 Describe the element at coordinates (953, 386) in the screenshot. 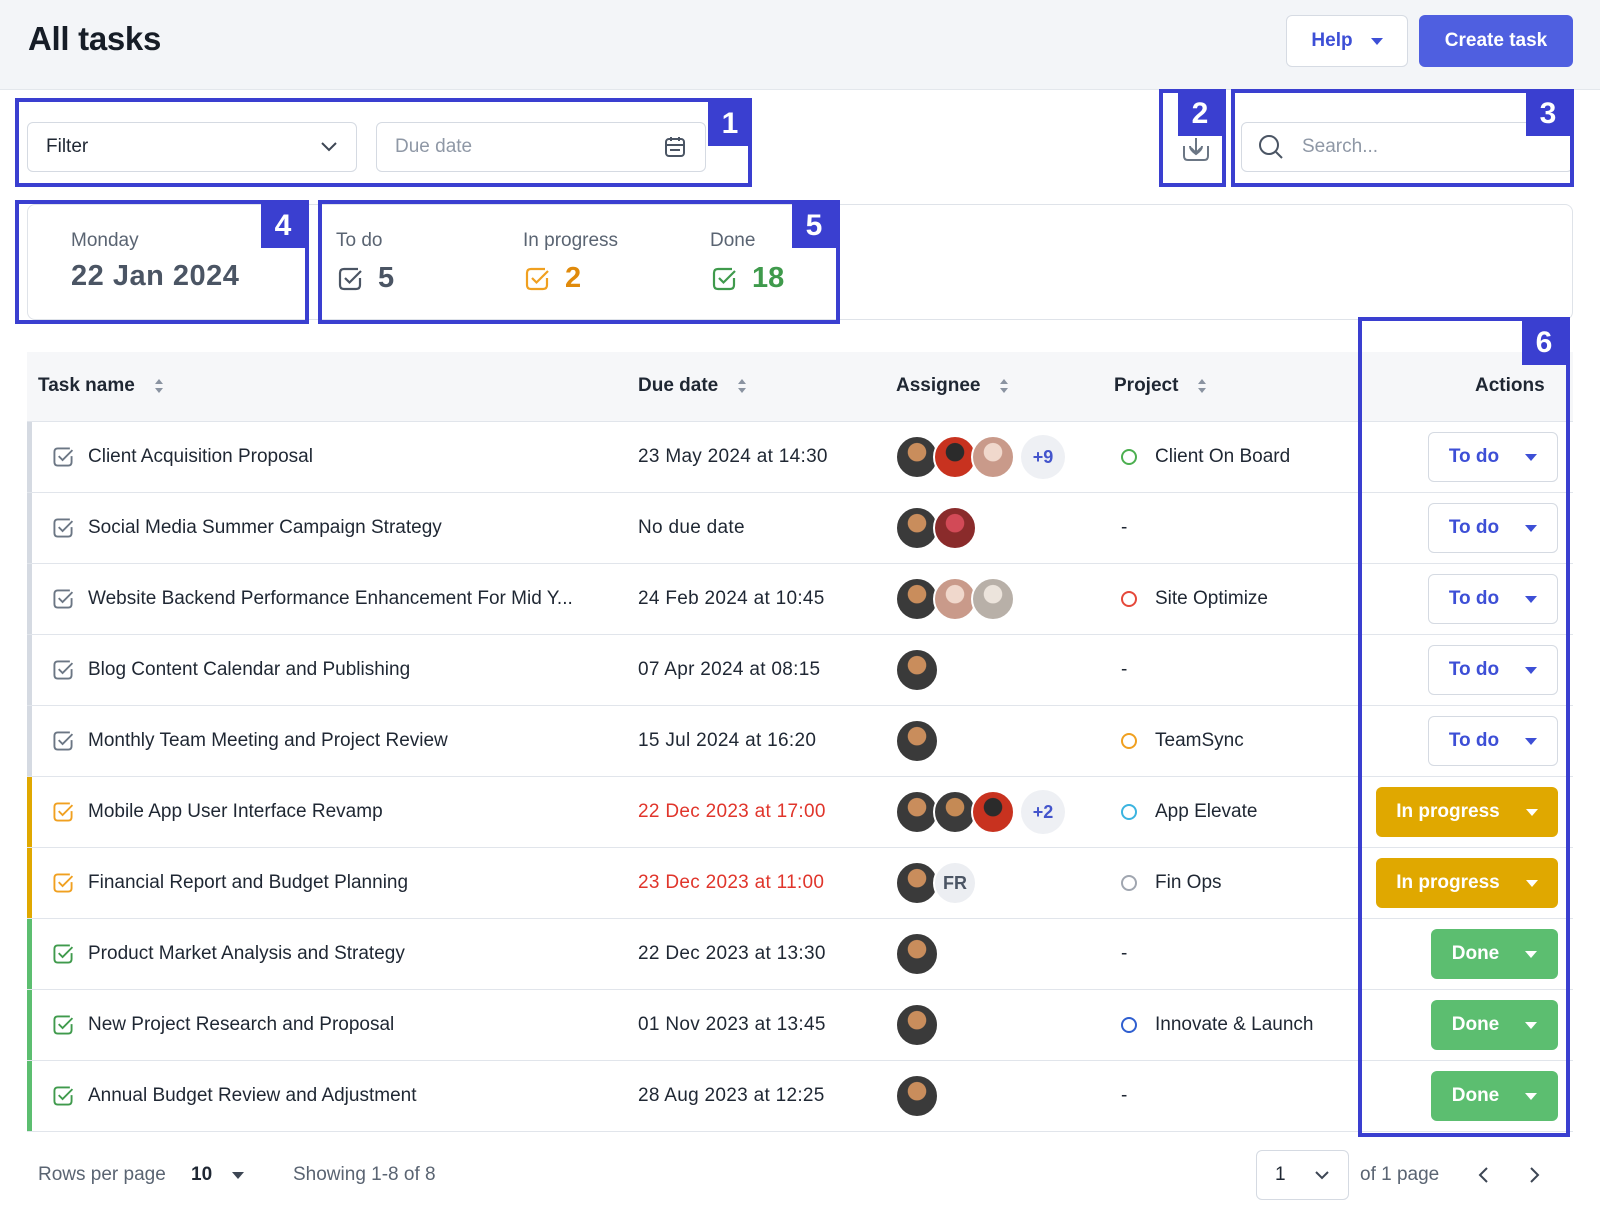

I see `column-assignee: Assignee` at that location.